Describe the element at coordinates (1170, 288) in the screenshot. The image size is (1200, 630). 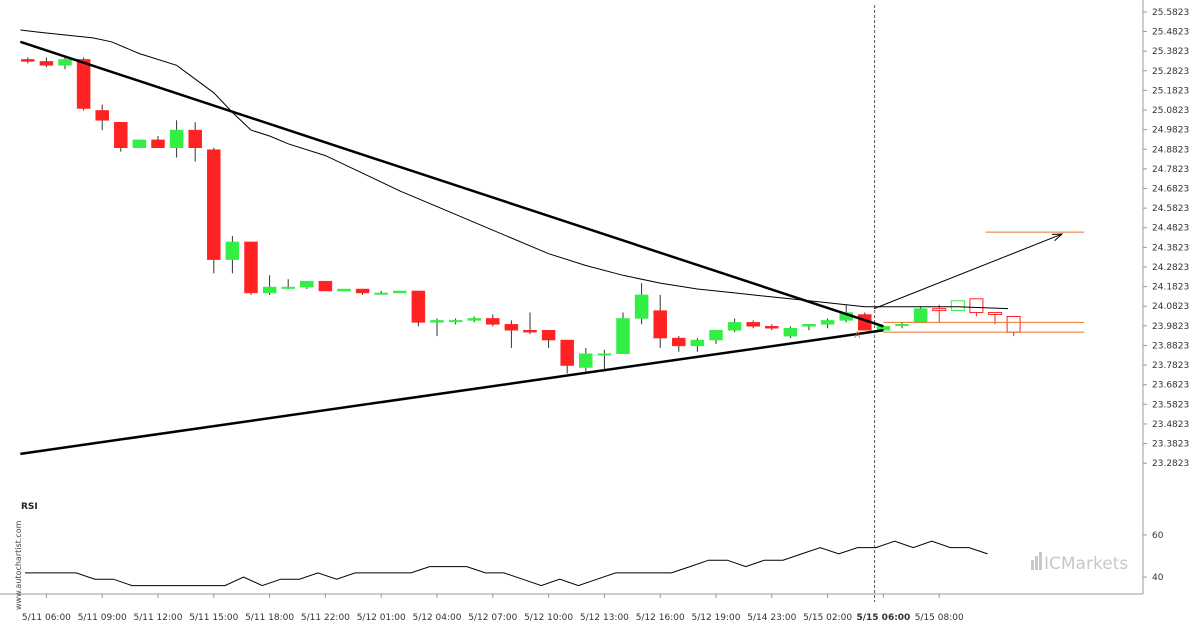
I see `price-tick-label: 24.1823` at that location.